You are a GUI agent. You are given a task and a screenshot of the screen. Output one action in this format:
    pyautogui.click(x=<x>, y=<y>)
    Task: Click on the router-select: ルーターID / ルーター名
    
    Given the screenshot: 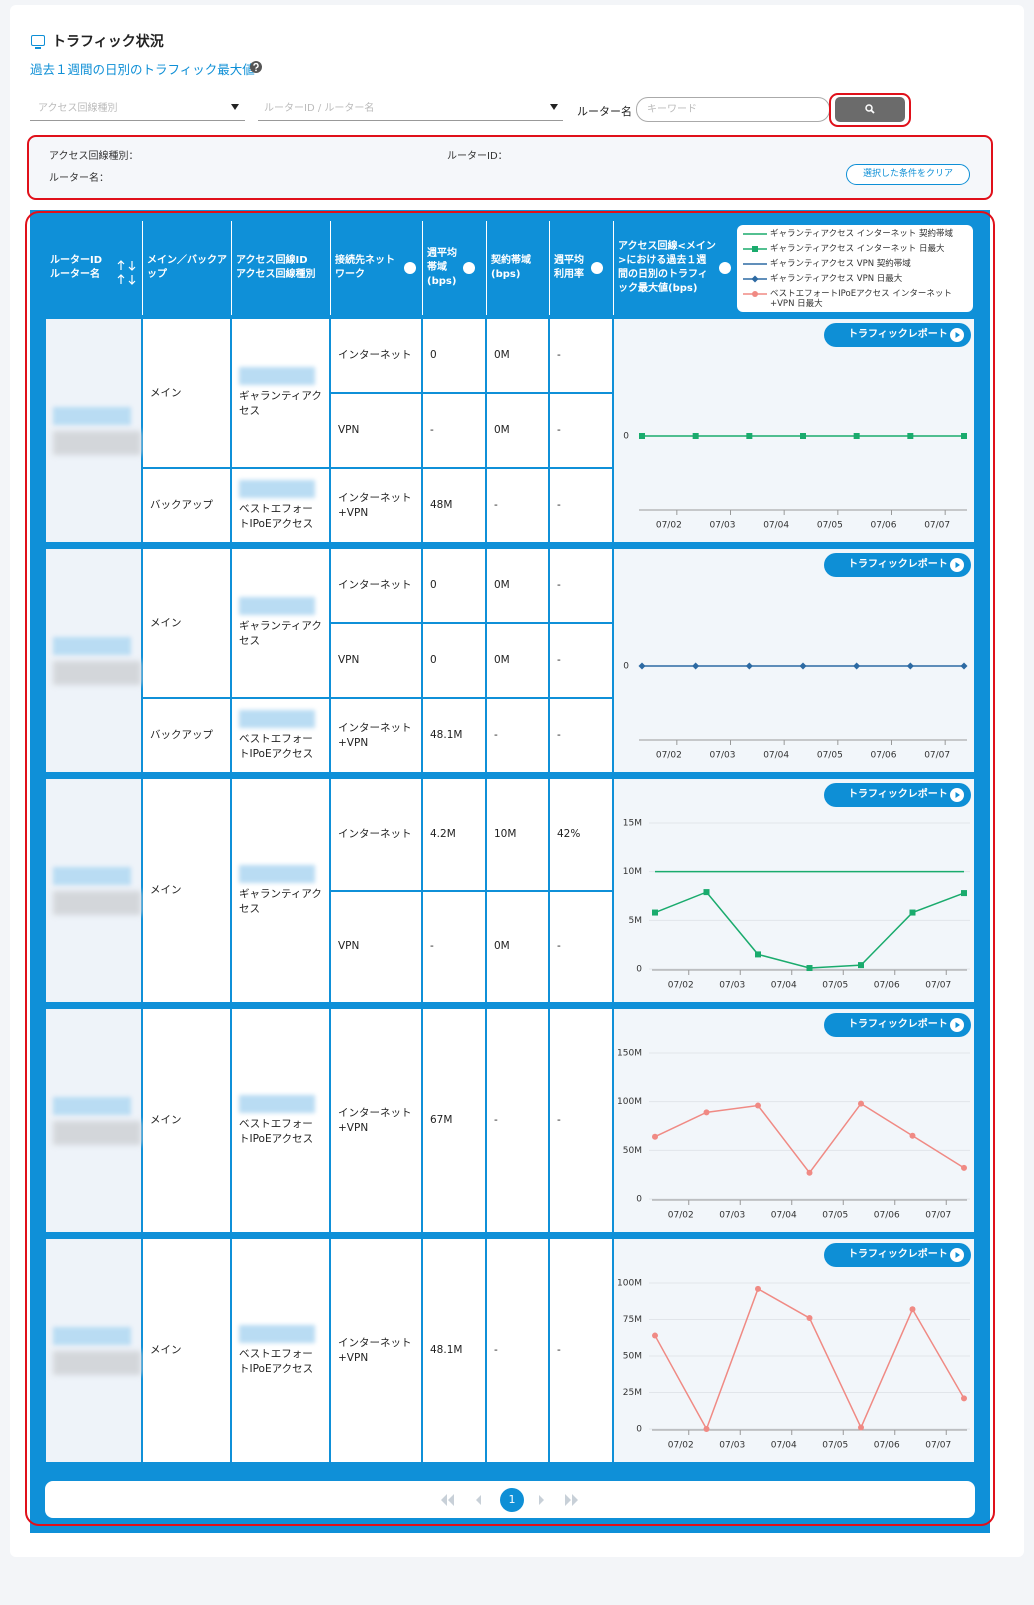 What is the action you would take?
    pyautogui.click(x=410, y=110)
    